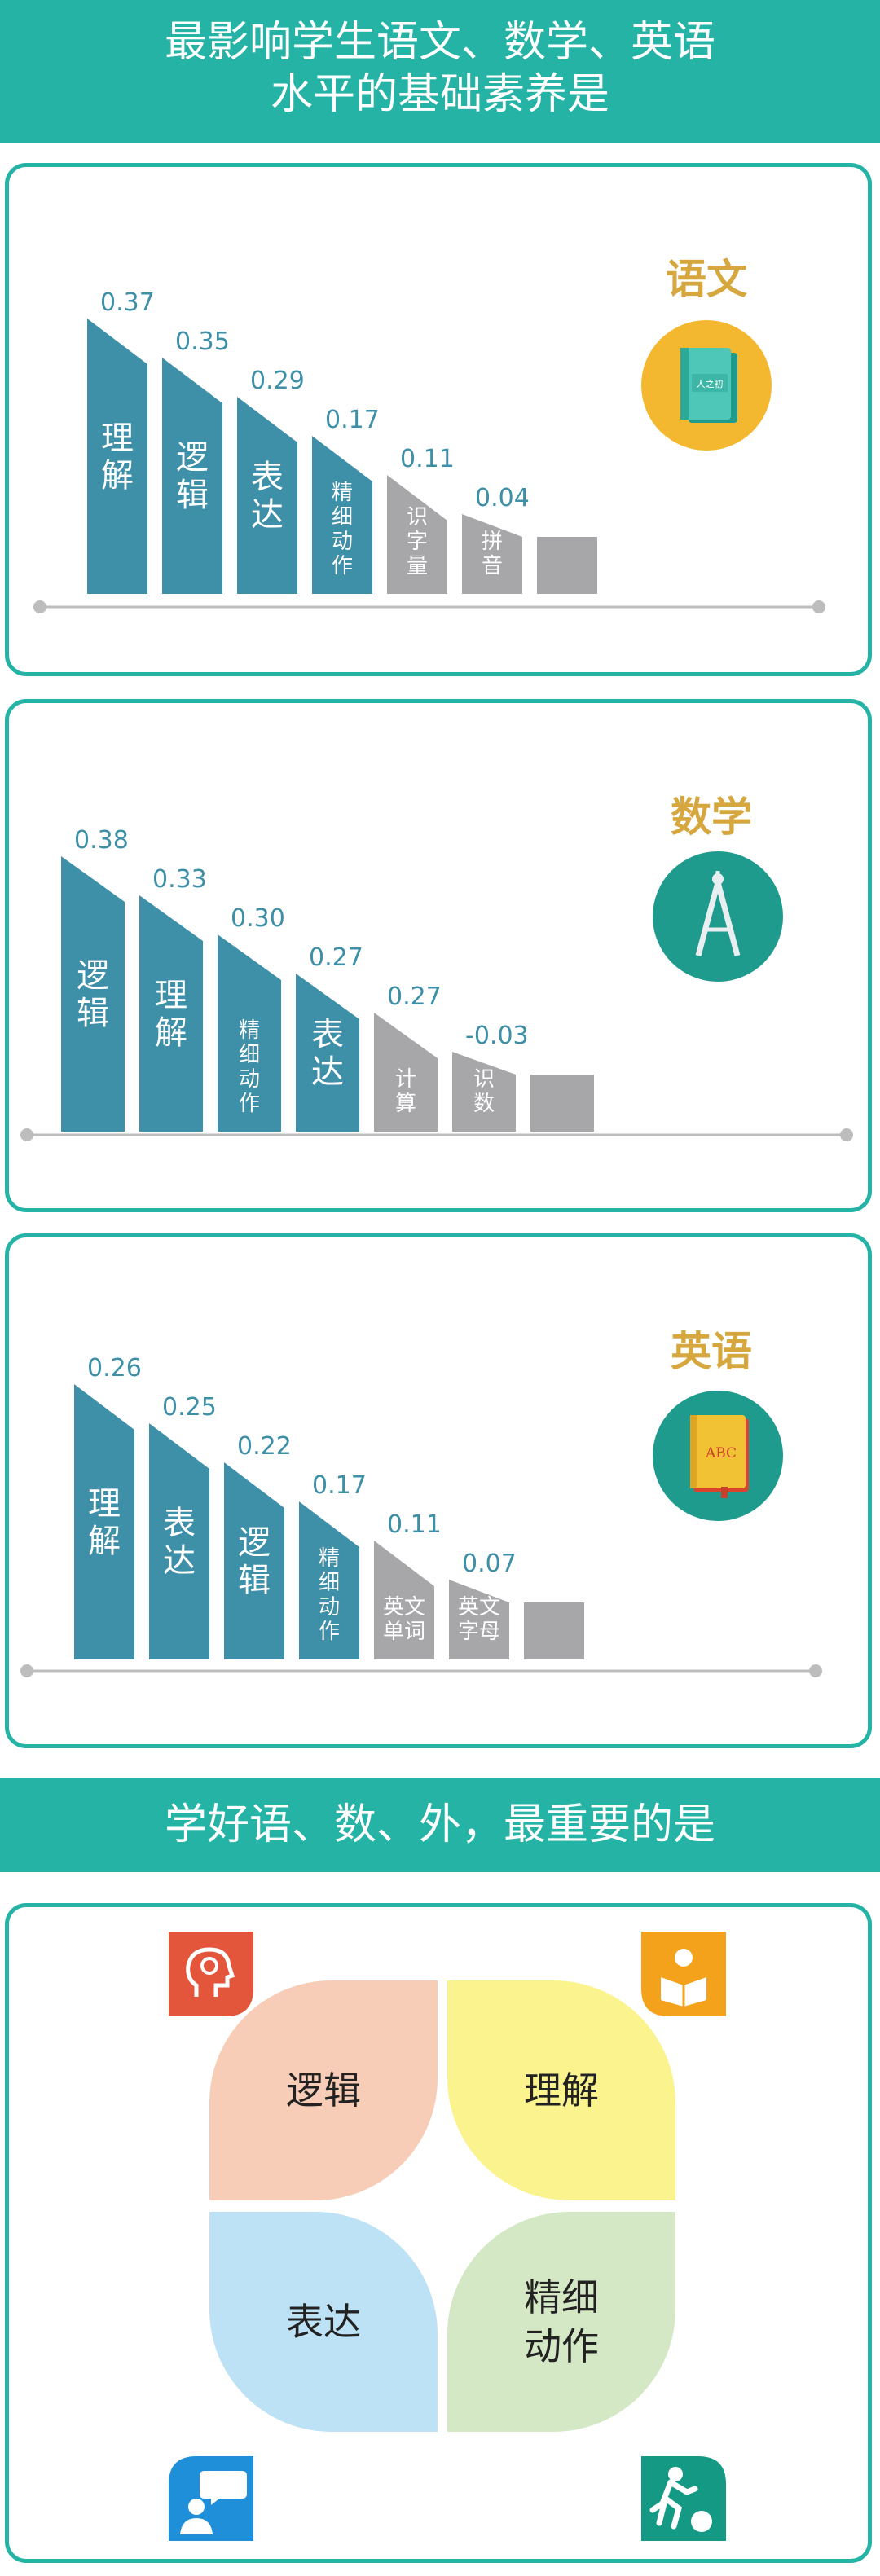 This screenshot has width=880, height=2576. Describe the element at coordinates (439, 42) in the screenshot. I see `header-title-line1: 最影响学生语文、数学、英语` at that location.